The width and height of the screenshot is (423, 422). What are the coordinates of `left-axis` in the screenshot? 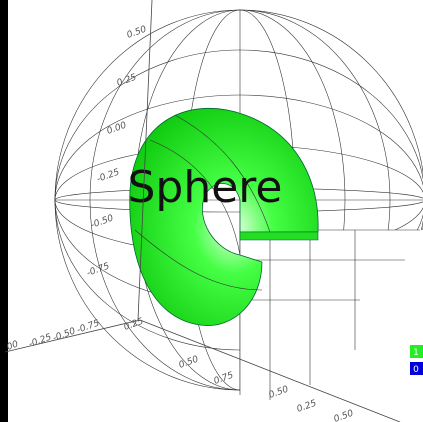 It's located at (72, 336).